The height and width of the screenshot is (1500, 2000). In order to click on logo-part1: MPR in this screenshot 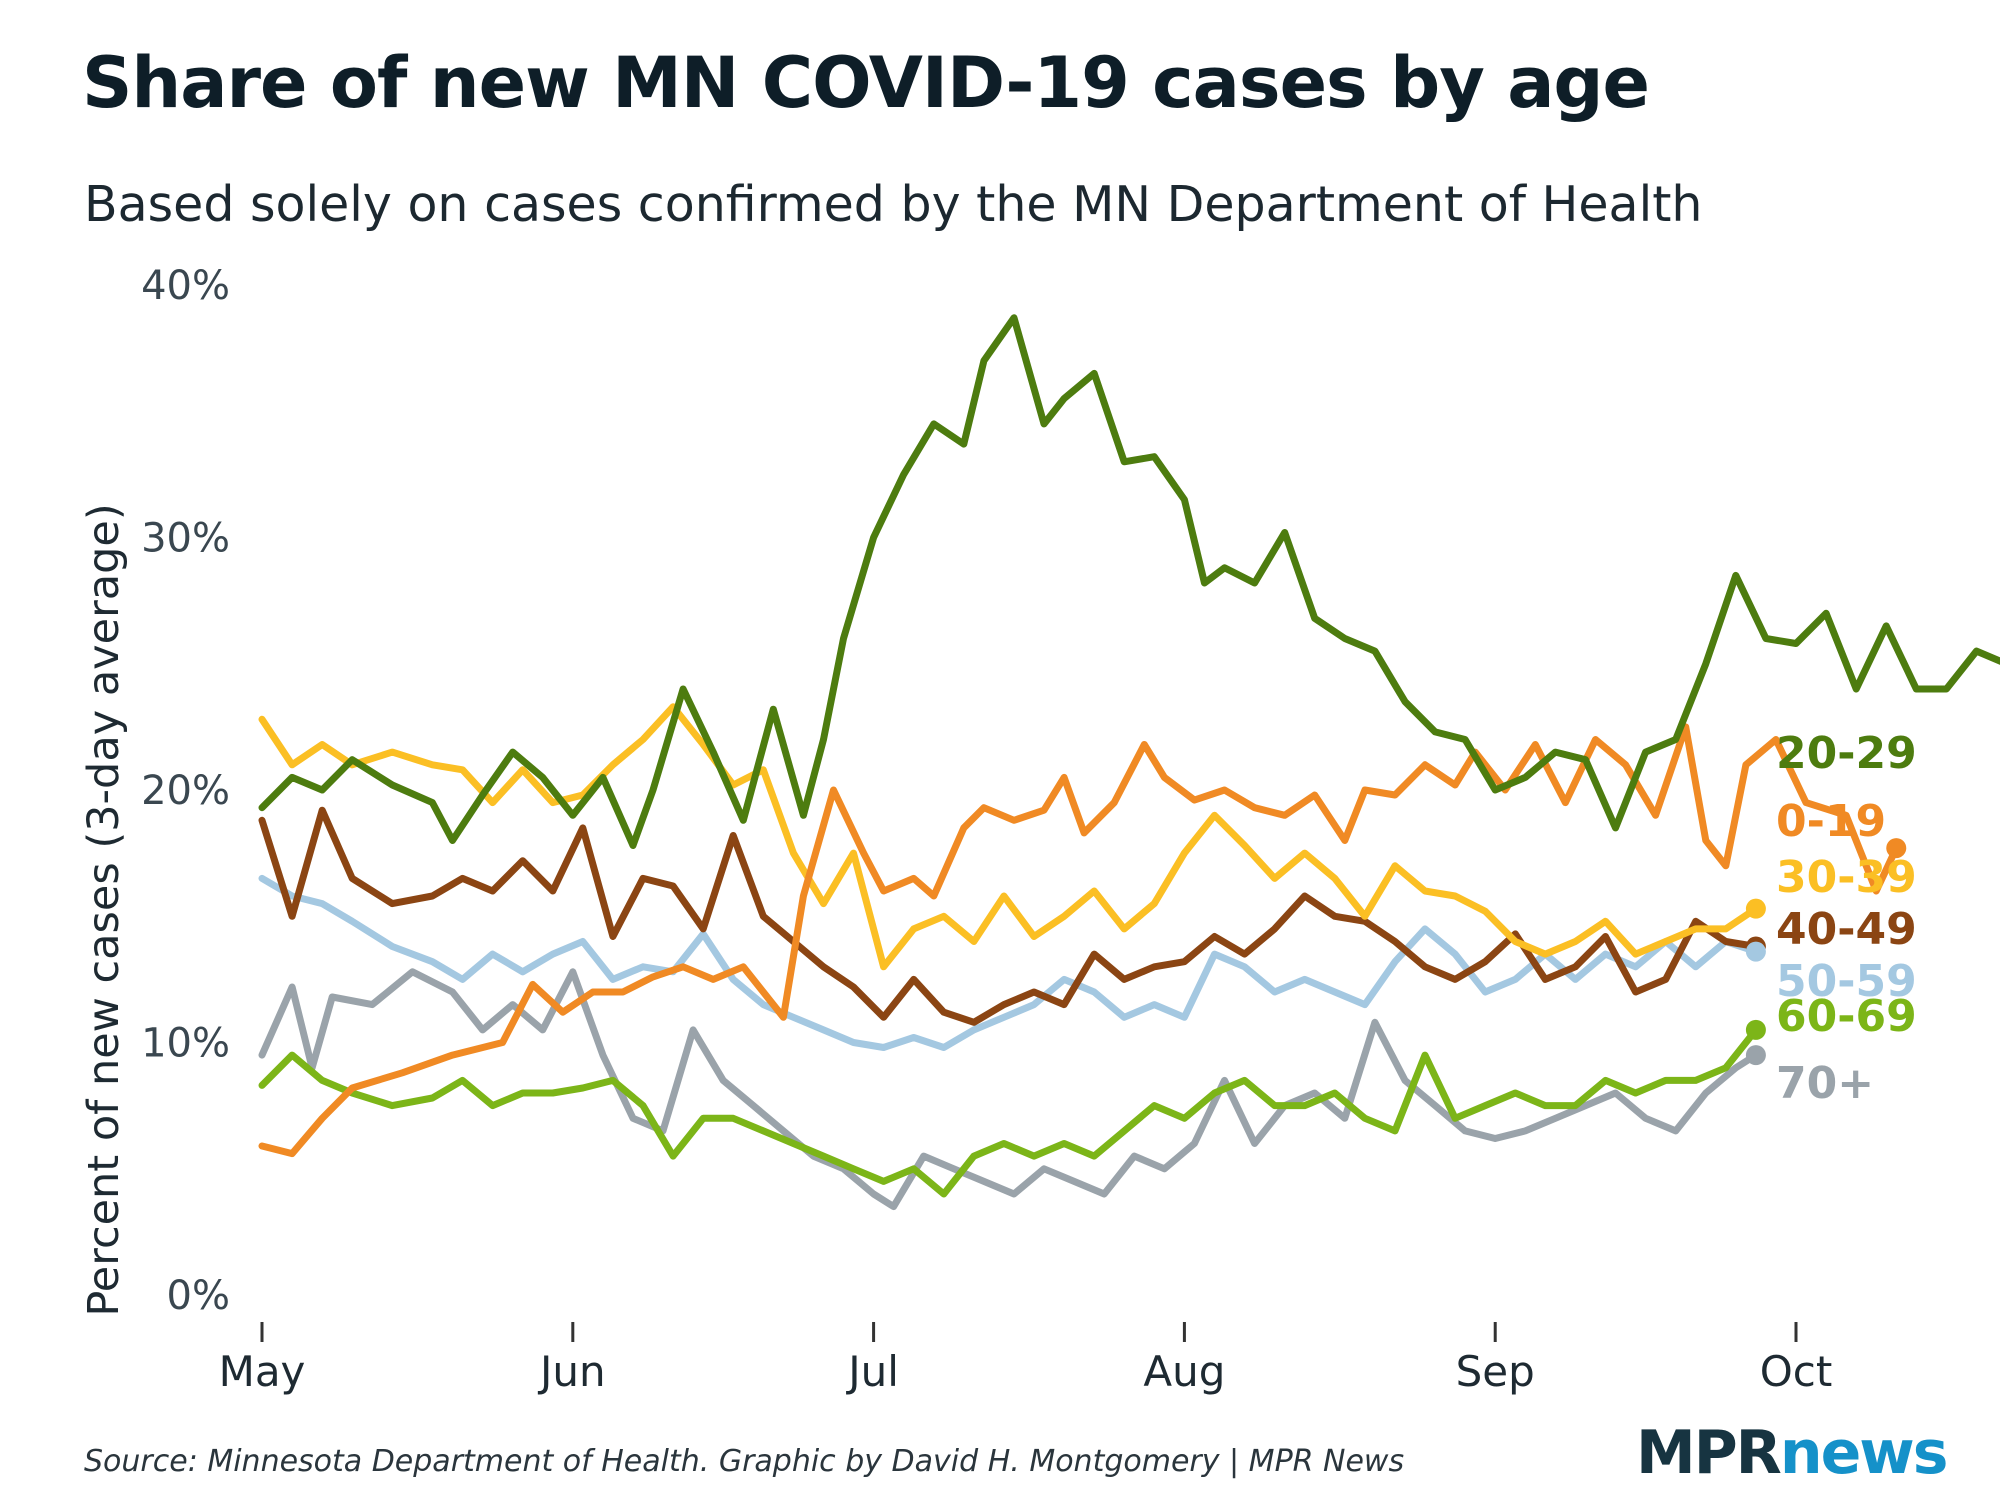, I will do `click(1709, 1453)`.